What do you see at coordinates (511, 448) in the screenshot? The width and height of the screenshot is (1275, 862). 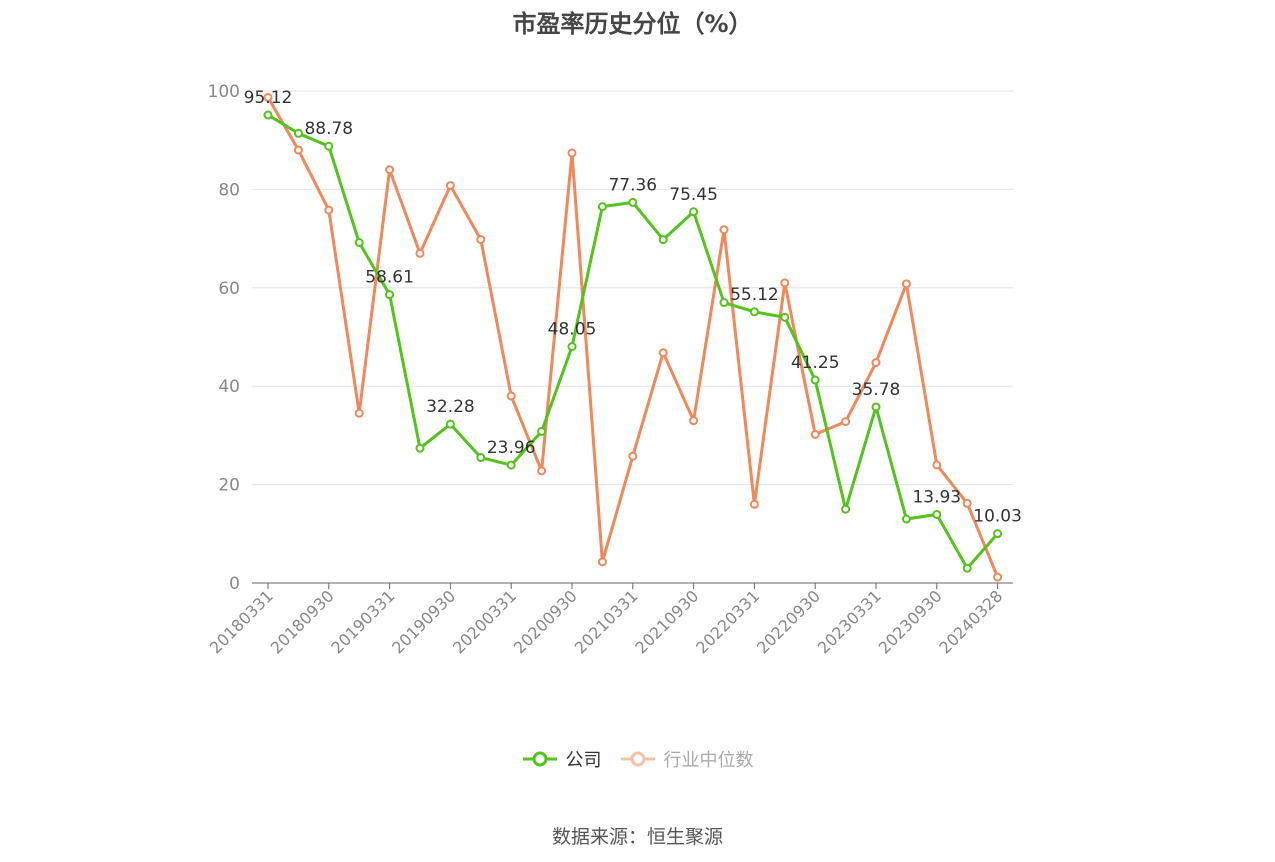 I see `data-label-8: 23.96` at bounding box center [511, 448].